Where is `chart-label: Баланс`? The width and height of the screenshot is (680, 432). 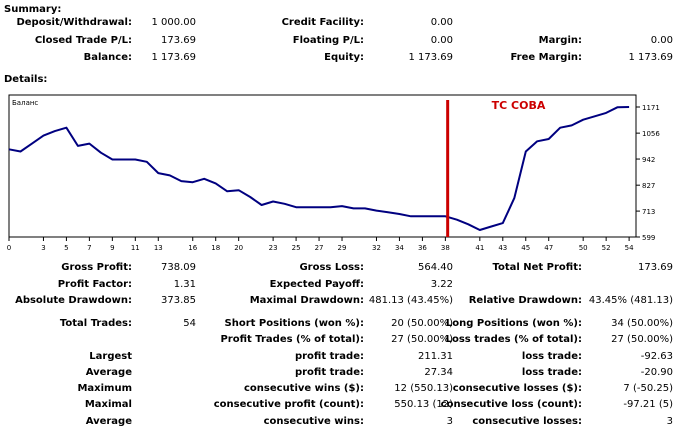
chart-label: Баланс is located at coordinates (25, 103).